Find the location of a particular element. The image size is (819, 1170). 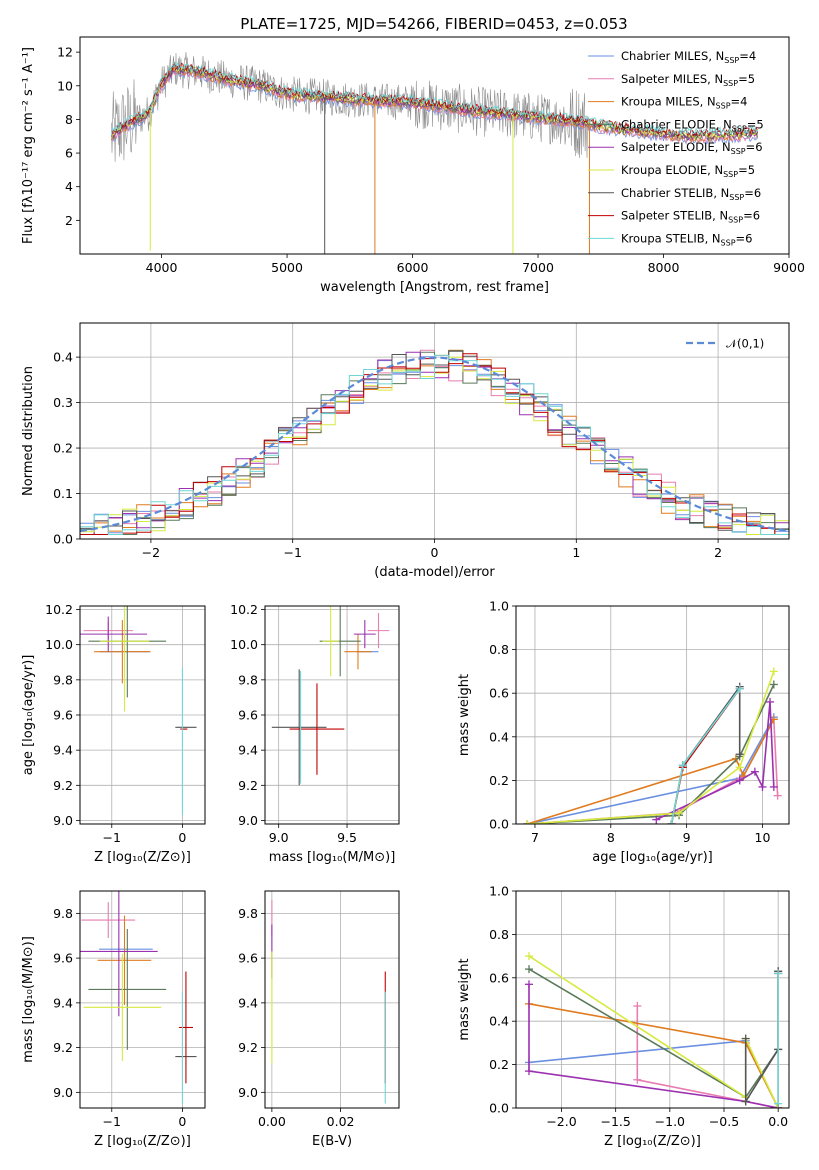

legend-entry: 𝒩(0,1) is located at coordinates (745, 344).